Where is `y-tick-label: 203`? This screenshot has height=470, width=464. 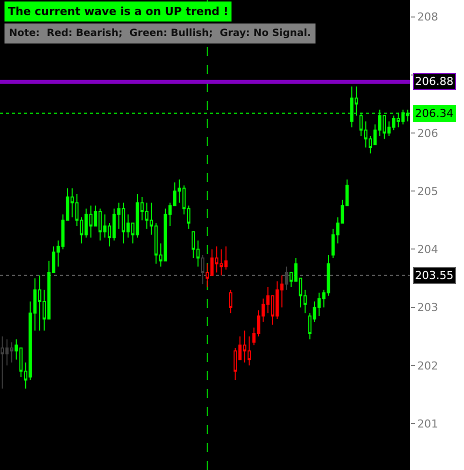 y-tick-label: 203 is located at coordinates (427, 307).